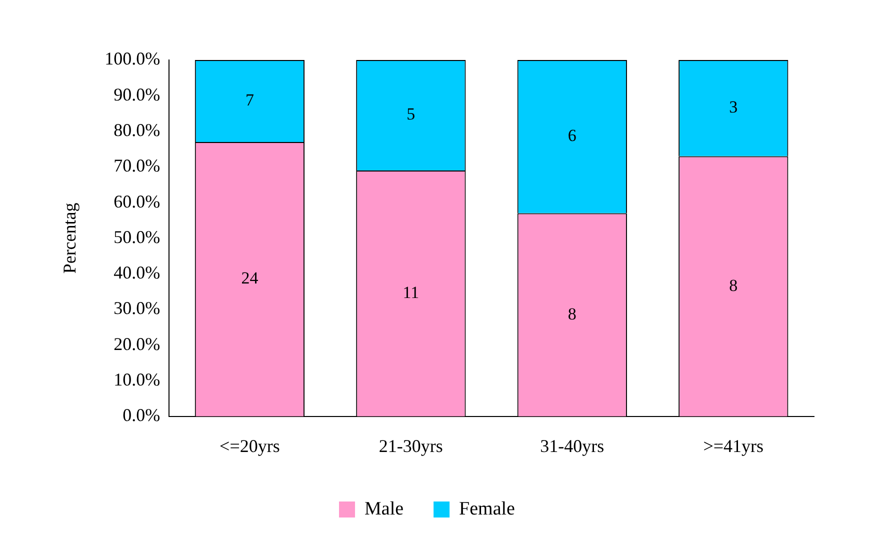  I want to click on x-tick-label: >=41yrs, so click(733, 446).